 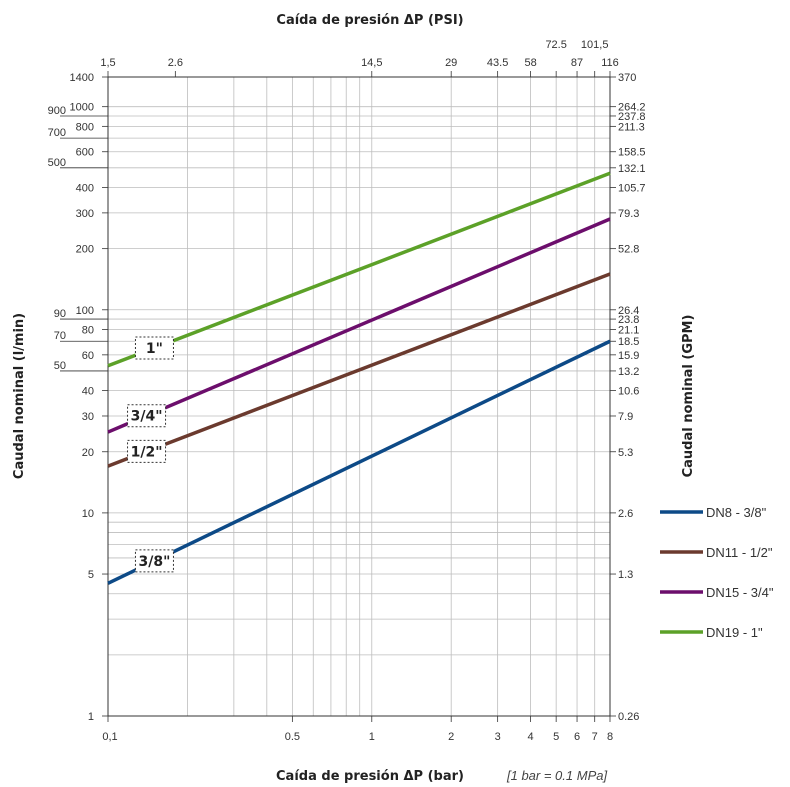 What do you see at coordinates (625, 575) in the screenshot?
I see `right-tick-label: 1.3` at bounding box center [625, 575].